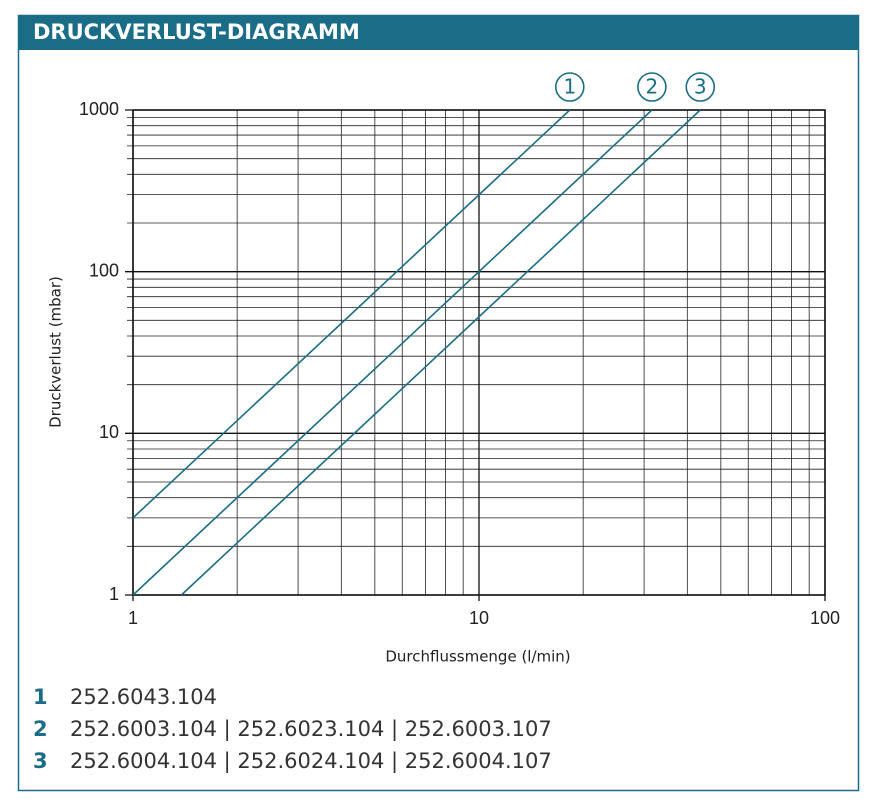 This screenshot has width=878, height=805. Describe the element at coordinates (825, 618) in the screenshot. I see `x-tick-label: 100` at that location.